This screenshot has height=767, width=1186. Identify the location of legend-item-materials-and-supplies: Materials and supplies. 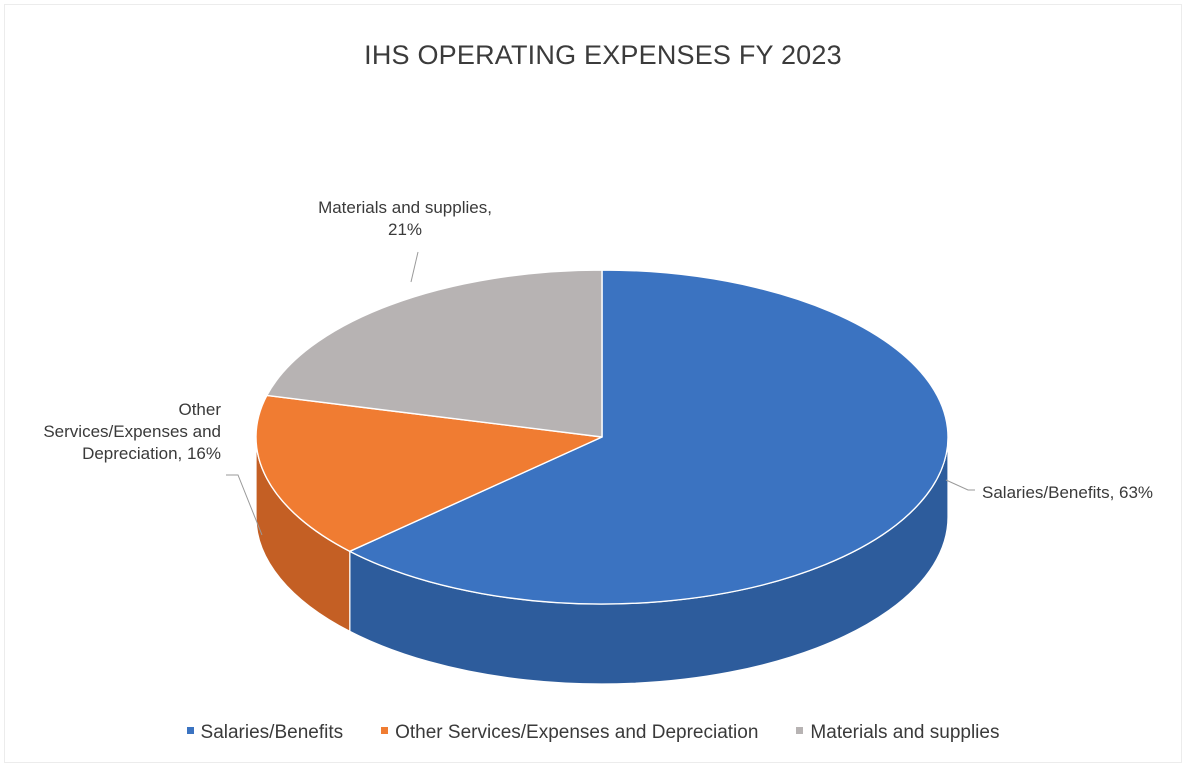
(897, 733).